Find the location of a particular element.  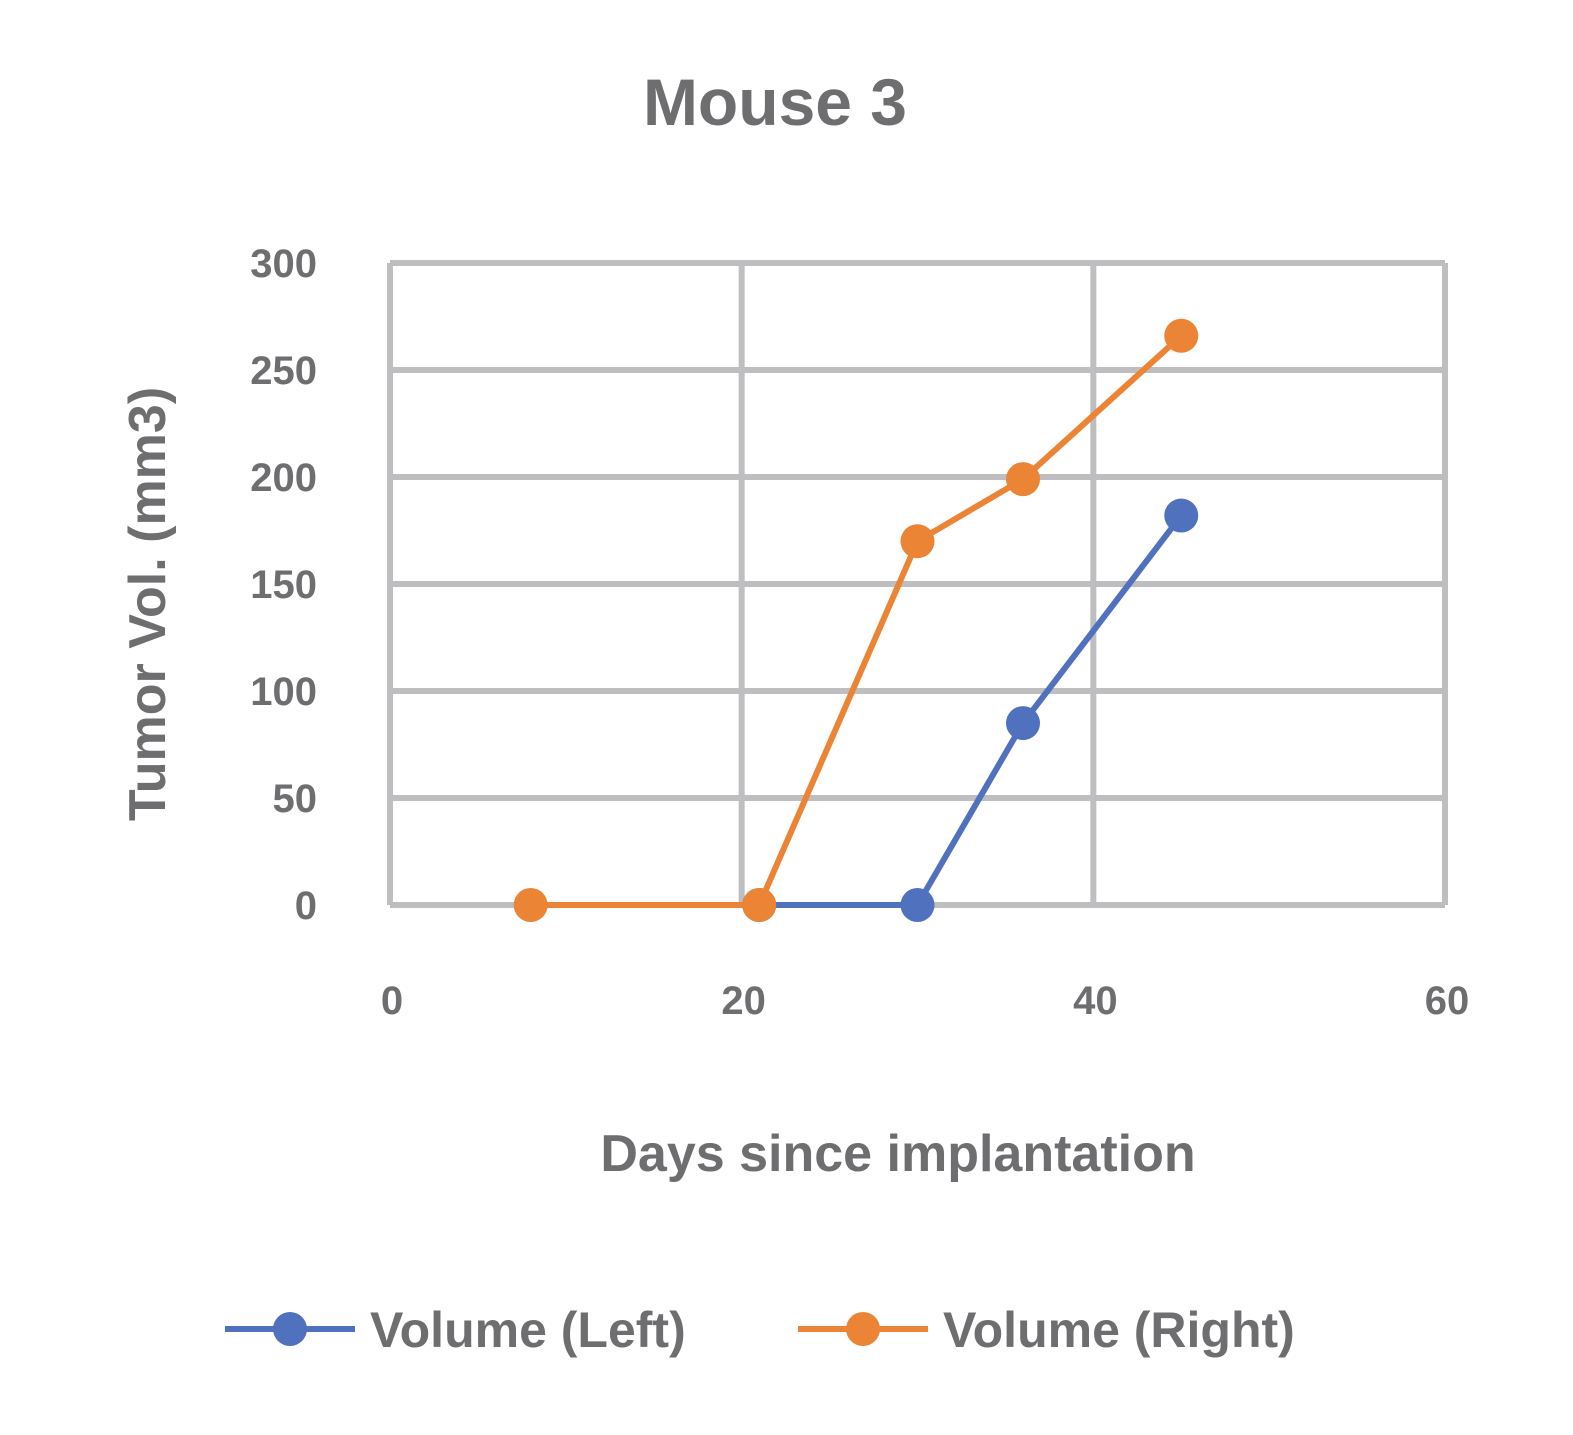

legend-item-right: Volume (Right) is located at coordinates (1046, 1330).